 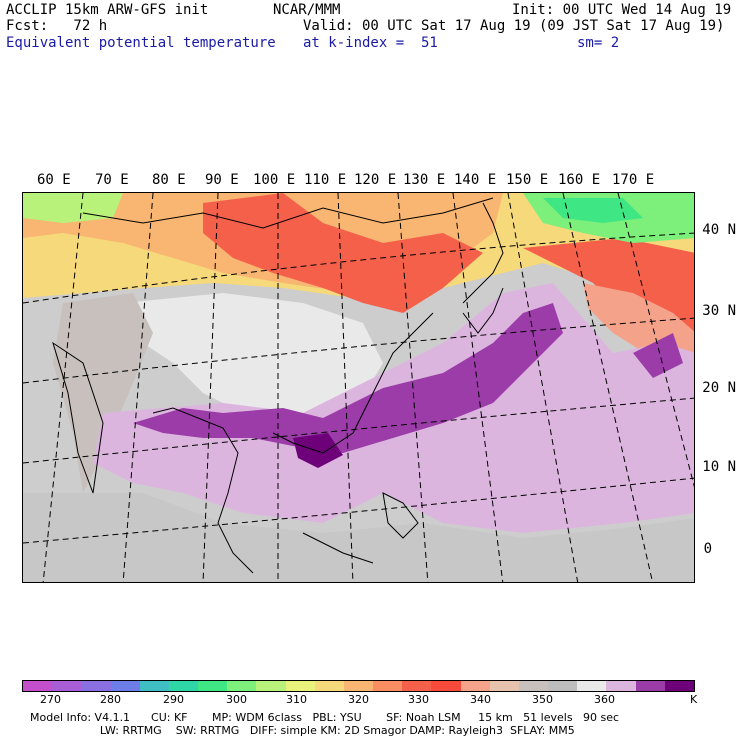 What do you see at coordinates (307, 10) in the screenshot?
I see `organization: NCAR/MMM` at bounding box center [307, 10].